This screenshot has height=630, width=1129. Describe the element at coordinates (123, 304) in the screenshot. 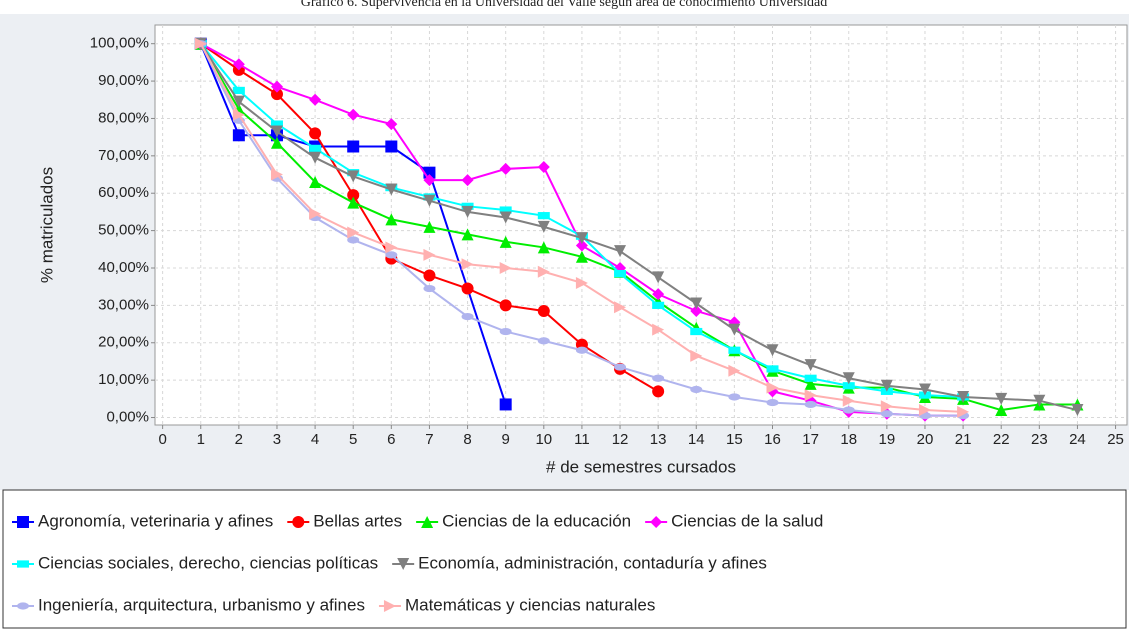

I see `y-tick-label: 30,00%` at that location.